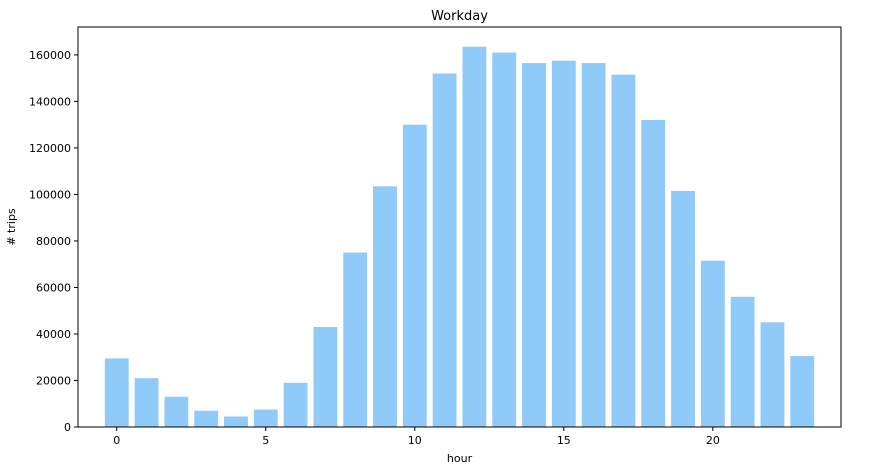  Describe the element at coordinates (50, 194) in the screenshot. I see `y-tick-label: 100000` at that location.